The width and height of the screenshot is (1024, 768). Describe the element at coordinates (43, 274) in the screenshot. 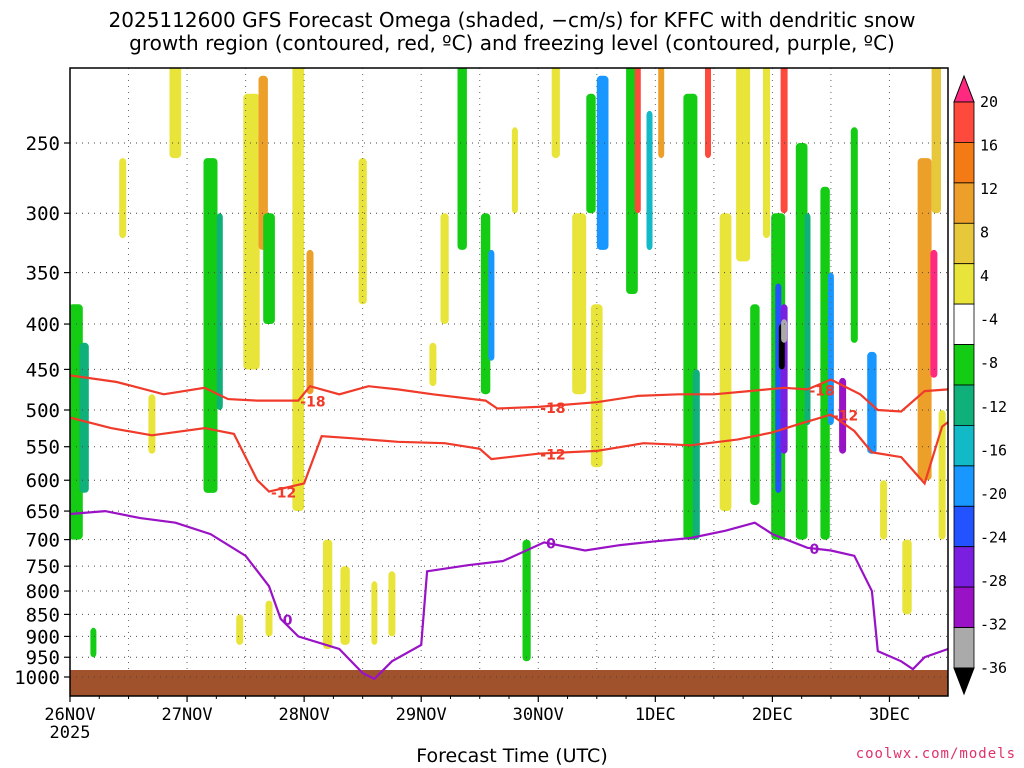

I see `y-tick-label-350: 350` at that location.